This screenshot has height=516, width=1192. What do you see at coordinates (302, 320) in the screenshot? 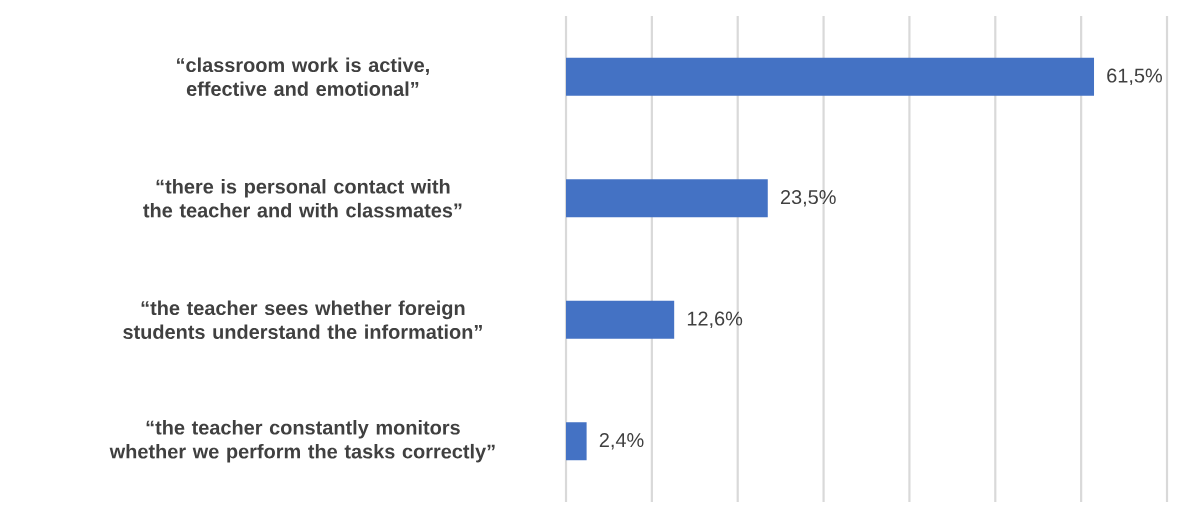
I see `y-tick-label: “the teacher sees whether foreign students understand the information”` at bounding box center [302, 320].